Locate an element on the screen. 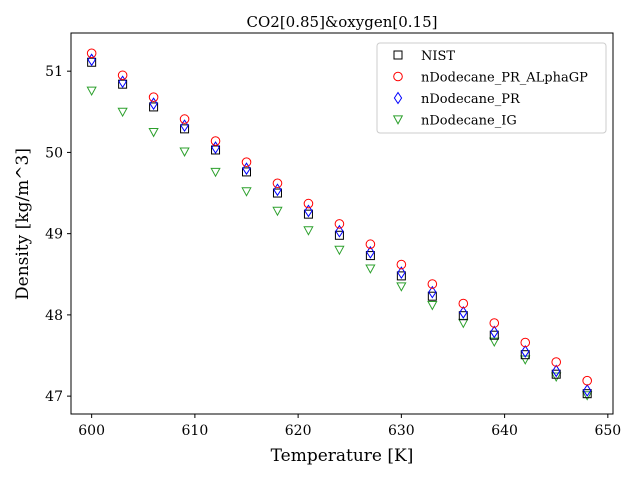  x-tick-label: 610 is located at coordinates (195, 431).